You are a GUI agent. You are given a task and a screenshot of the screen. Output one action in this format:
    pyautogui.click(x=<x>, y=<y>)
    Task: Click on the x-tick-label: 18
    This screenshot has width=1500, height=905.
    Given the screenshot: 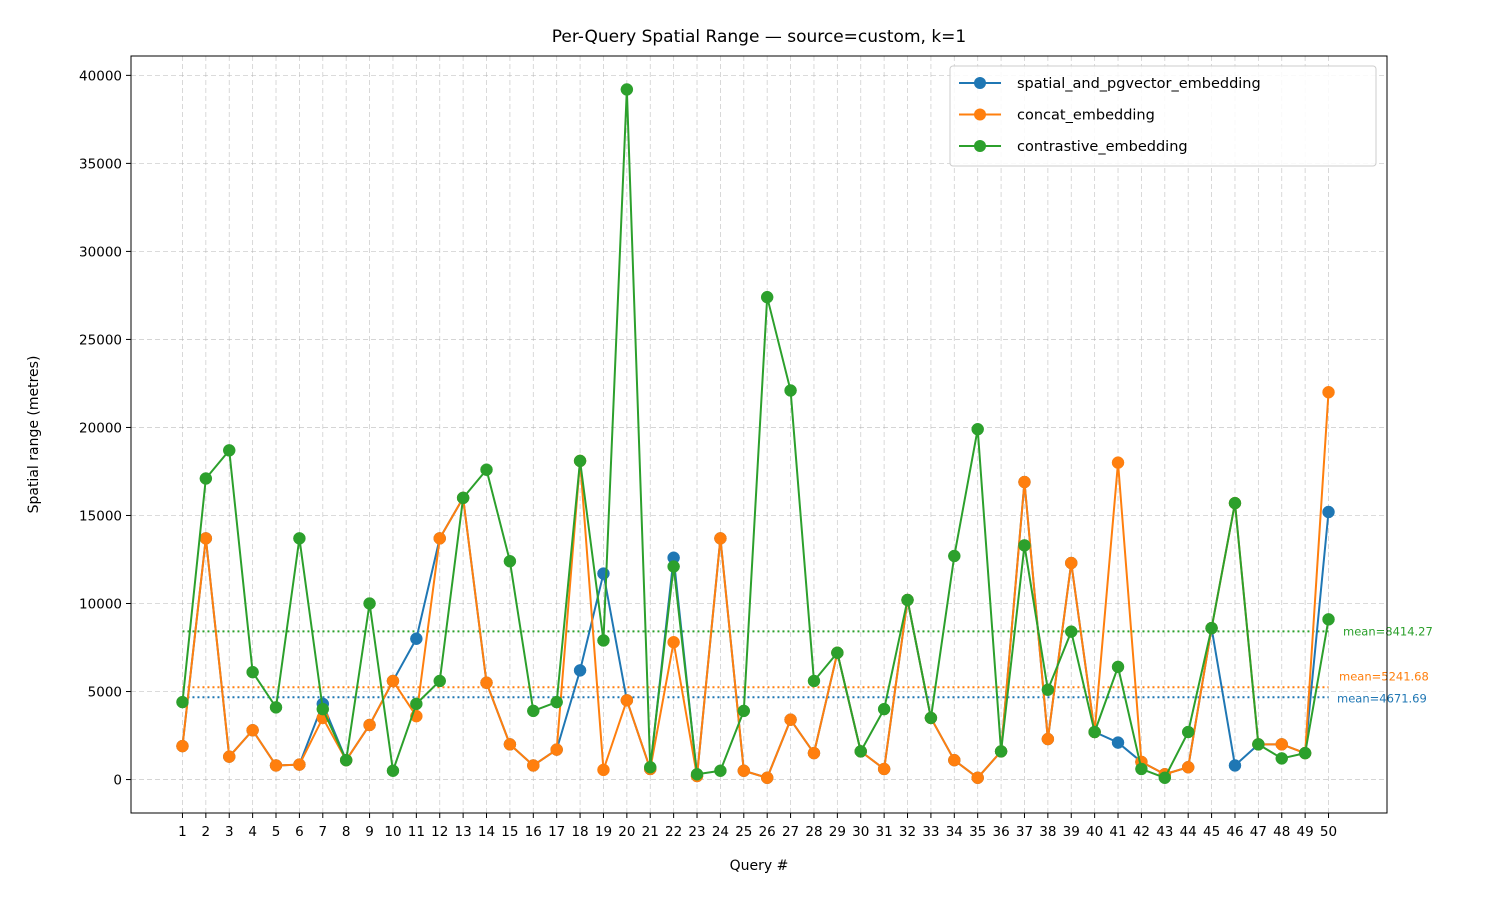 What is the action you would take?
    pyautogui.click(x=579, y=832)
    